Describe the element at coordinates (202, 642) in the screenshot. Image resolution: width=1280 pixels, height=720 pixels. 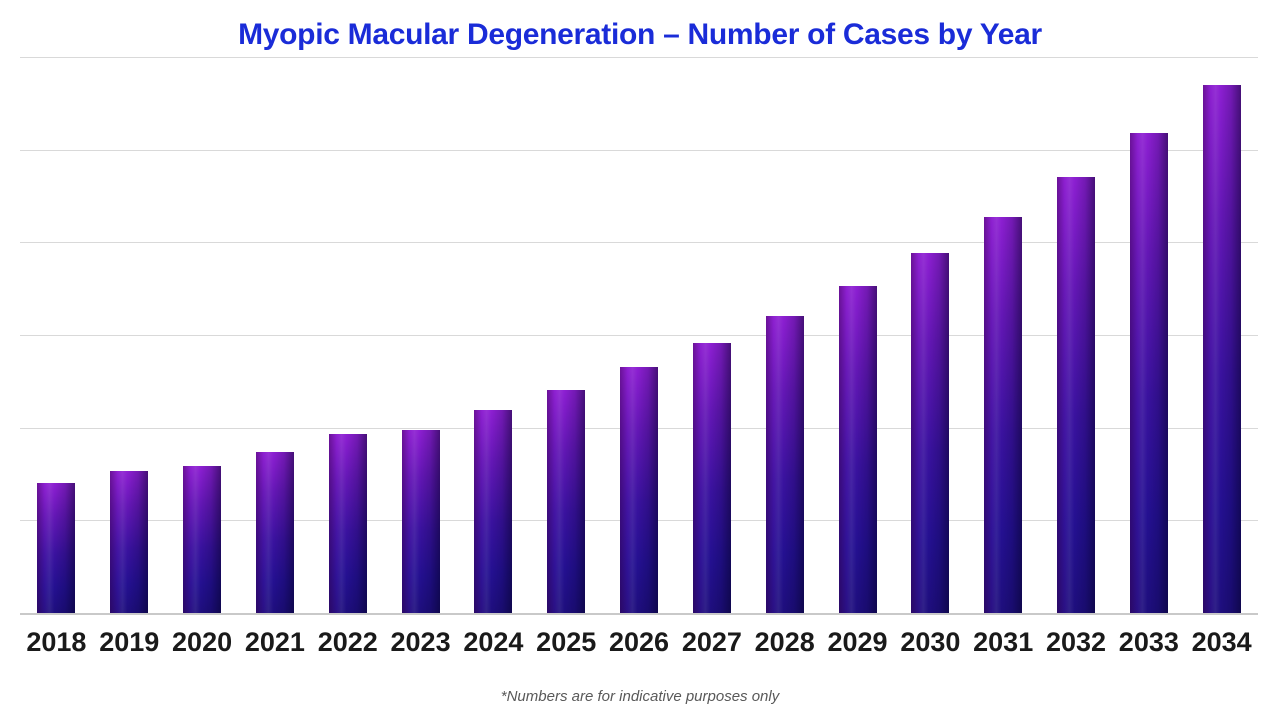
I see `x-tick-label: 2020` at that location.